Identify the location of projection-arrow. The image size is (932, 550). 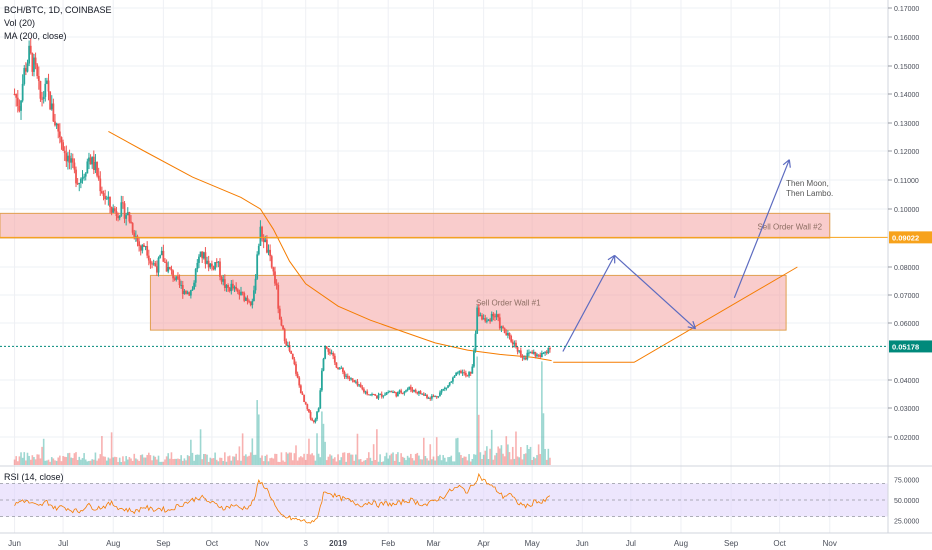
(655, 292).